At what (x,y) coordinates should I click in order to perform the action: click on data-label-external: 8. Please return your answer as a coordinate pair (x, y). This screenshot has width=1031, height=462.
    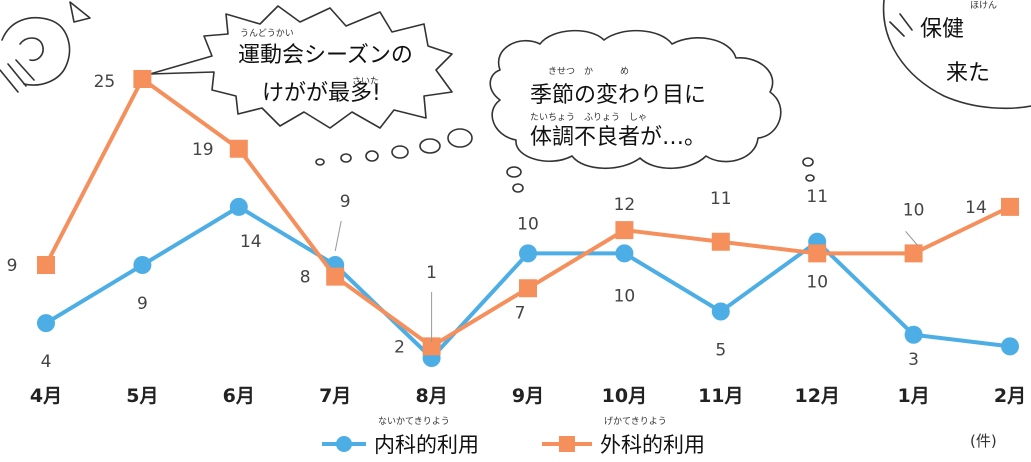
    Looking at the image, I should click on (305, 278).